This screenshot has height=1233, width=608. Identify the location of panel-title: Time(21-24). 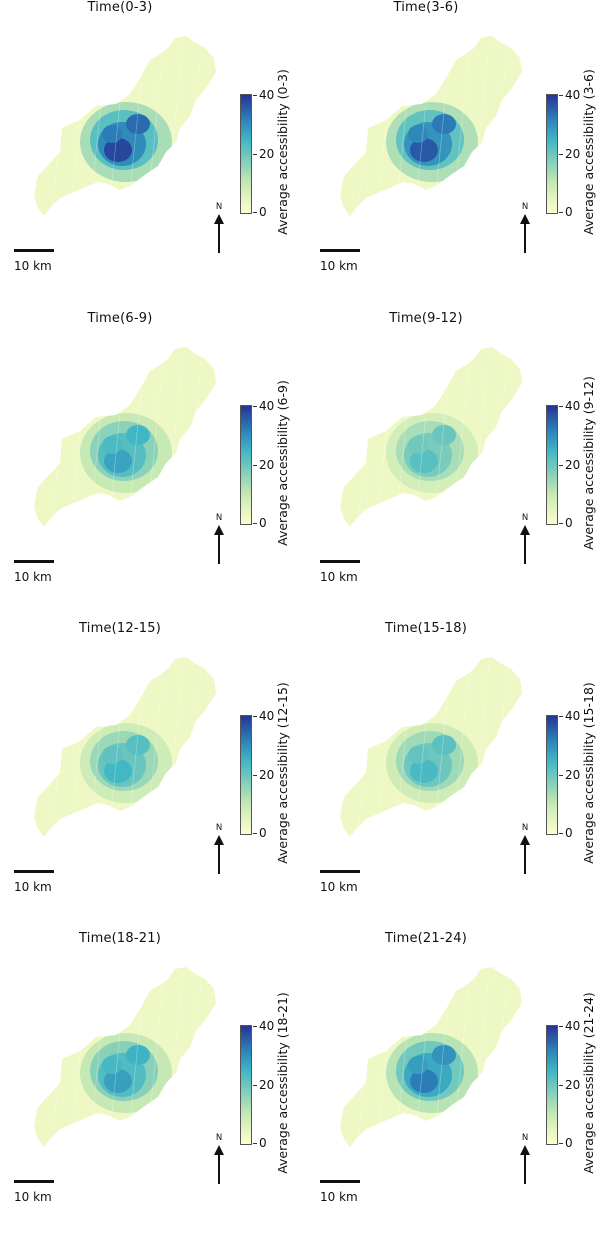
(426, 938).